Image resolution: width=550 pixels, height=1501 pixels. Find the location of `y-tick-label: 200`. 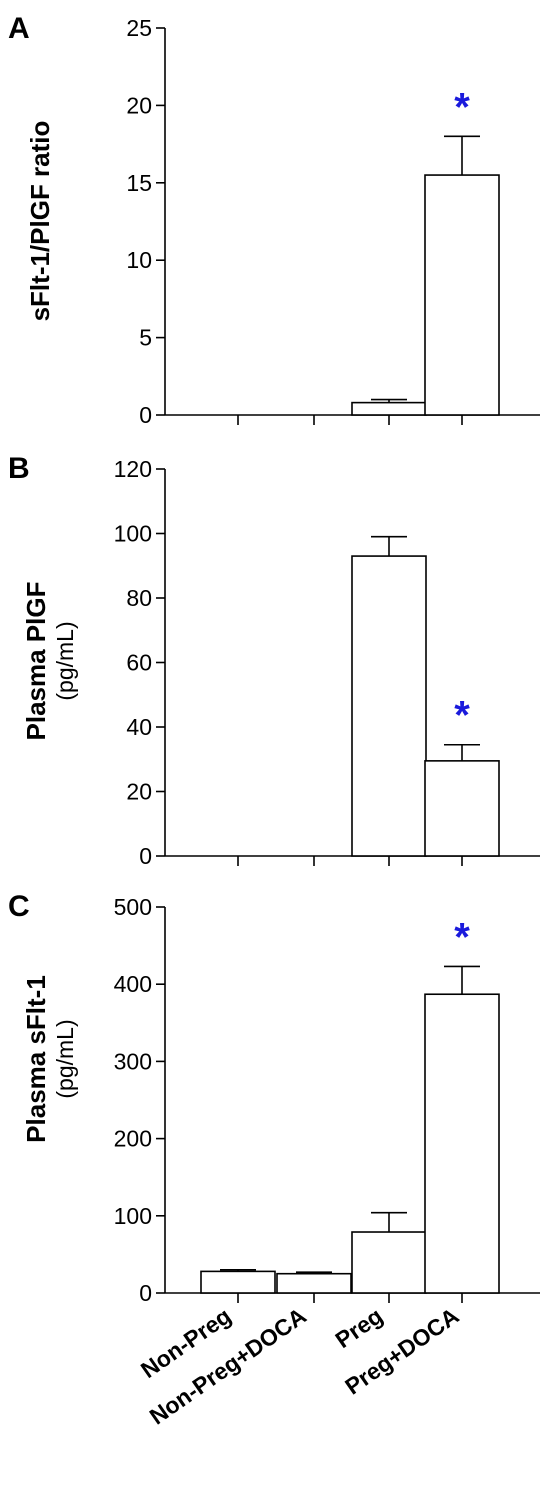

y-tick-label: 200 is located at coordinates (133, 1139).